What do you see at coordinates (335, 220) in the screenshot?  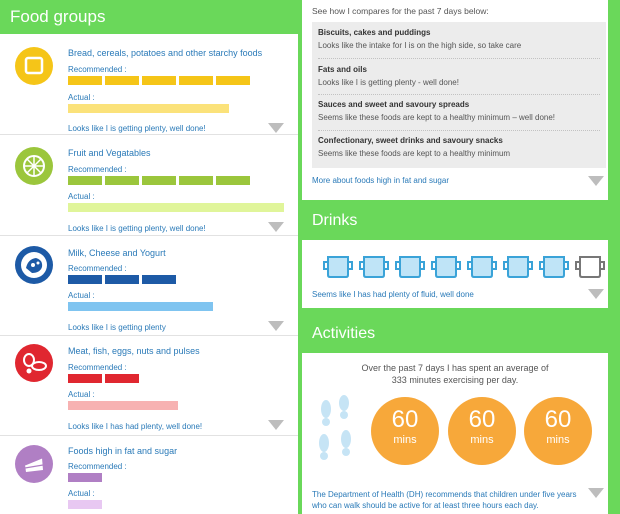 I see `drinks-title: Drinks` at bounding box center [335, 220].